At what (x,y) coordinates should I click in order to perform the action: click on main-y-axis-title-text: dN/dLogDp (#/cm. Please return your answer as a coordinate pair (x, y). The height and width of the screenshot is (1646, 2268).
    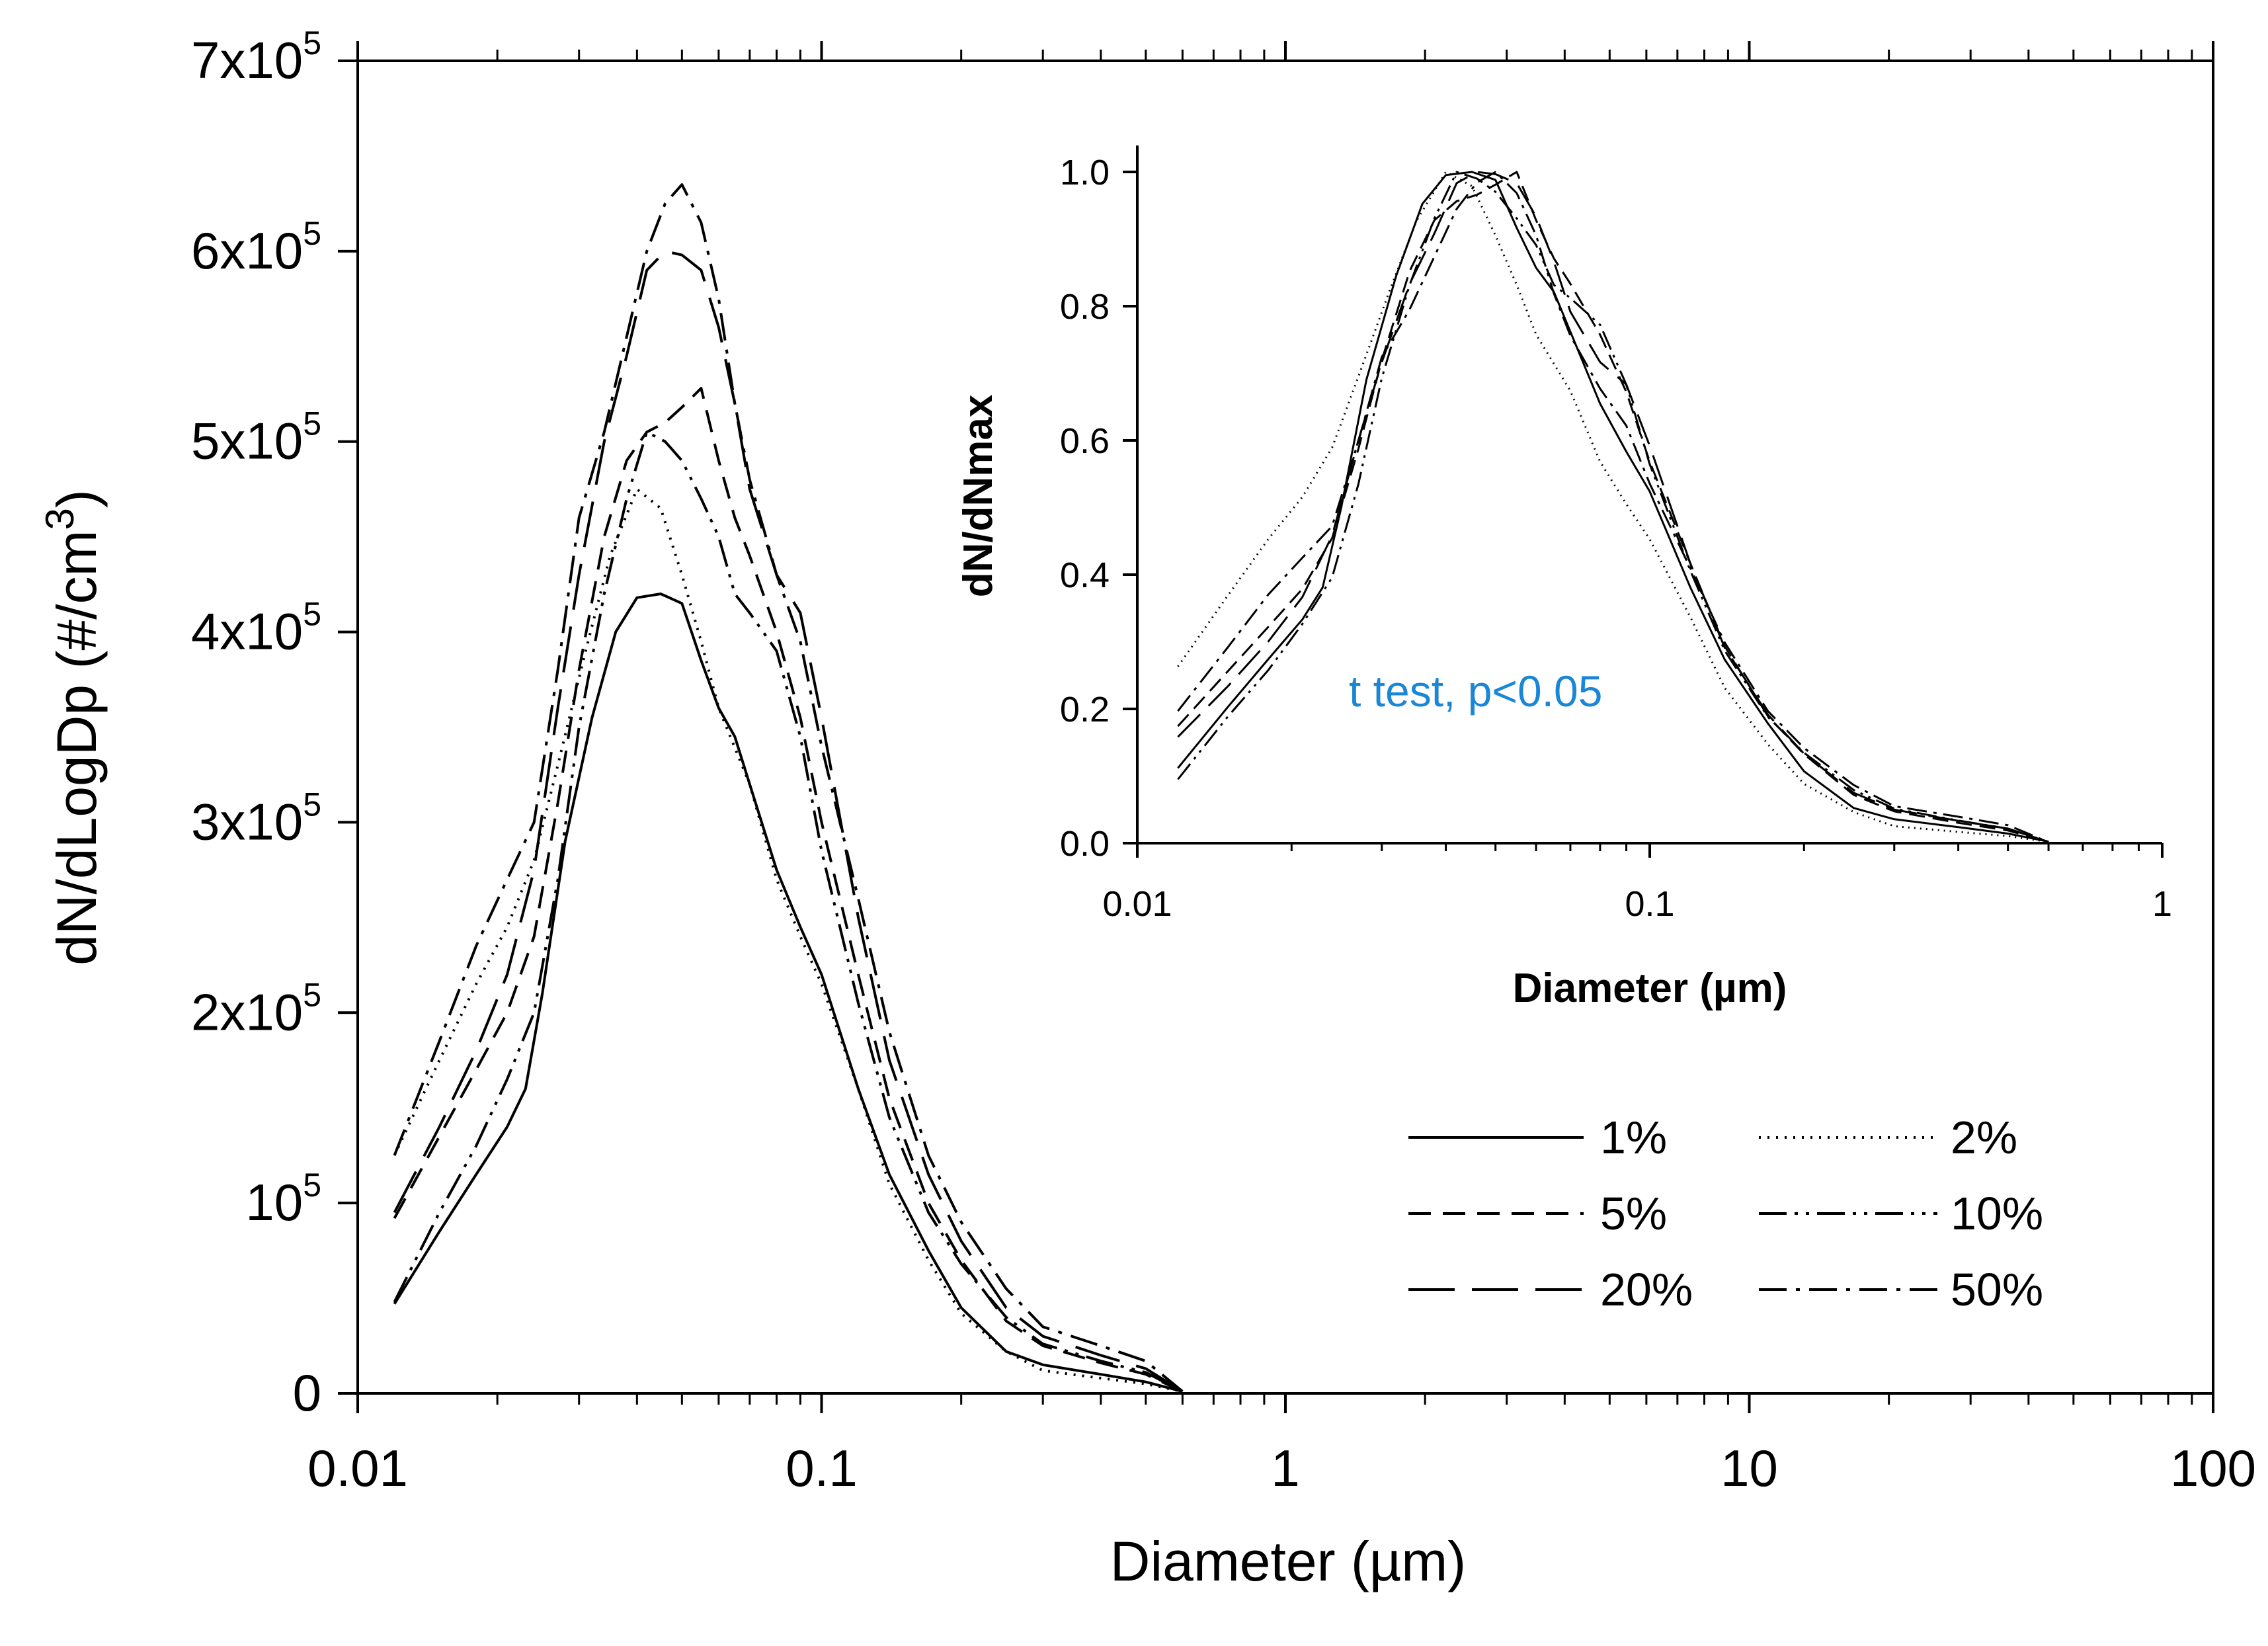
    Looking at the image, I should click on (77, 748).